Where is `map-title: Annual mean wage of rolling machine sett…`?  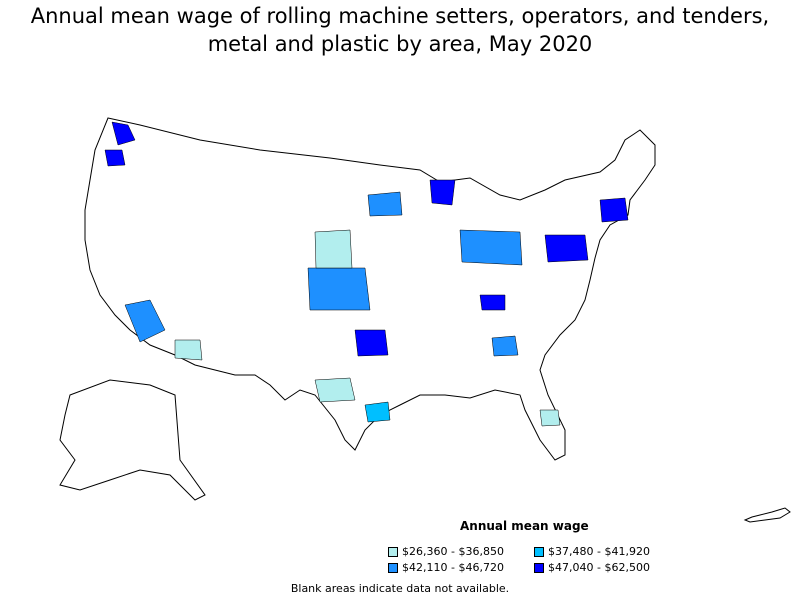
map-title: Annual mean wage of rolling machine sett… is located at coordinates (400, 30).